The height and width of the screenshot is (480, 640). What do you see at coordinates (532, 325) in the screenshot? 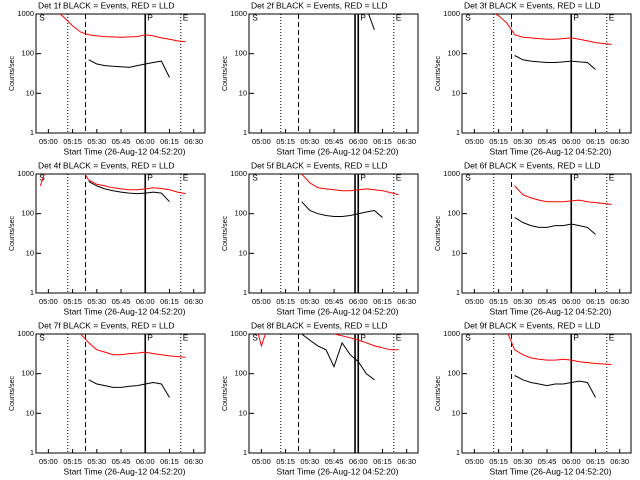
I see `chart-title: Det 9f BLACK = Events, RED = LLD` at bounding box center [532, 325].